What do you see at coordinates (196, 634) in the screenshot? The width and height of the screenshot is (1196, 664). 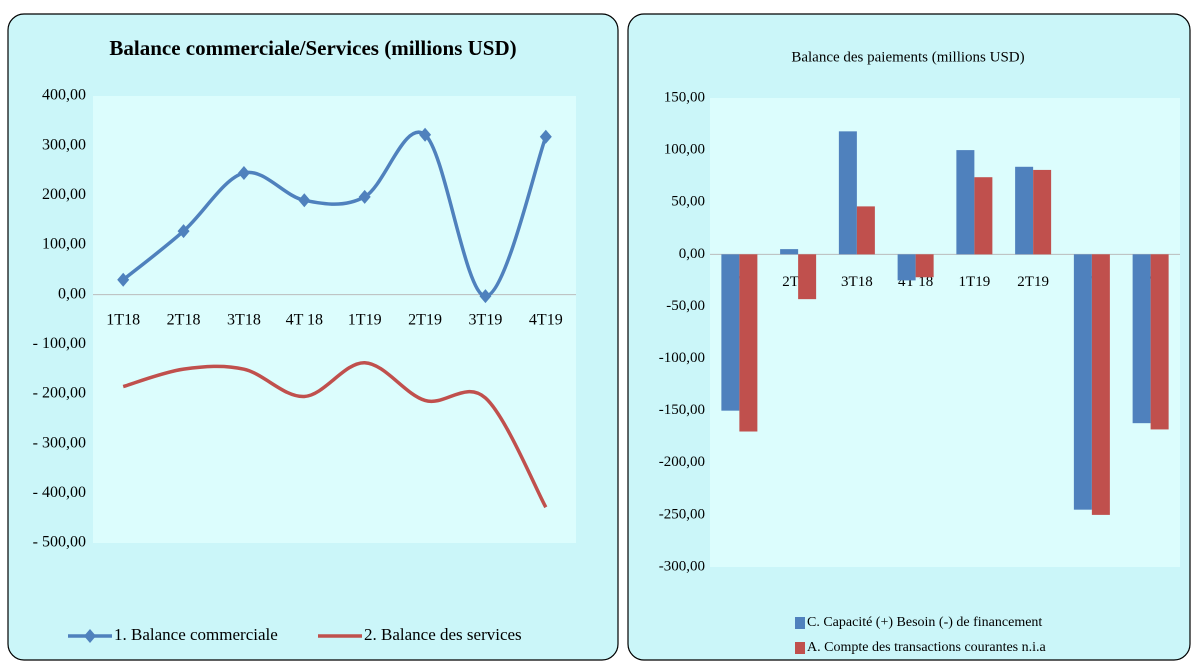 I see `legend-label: 1. Balance commerciale` at bounding box center [196, 634].